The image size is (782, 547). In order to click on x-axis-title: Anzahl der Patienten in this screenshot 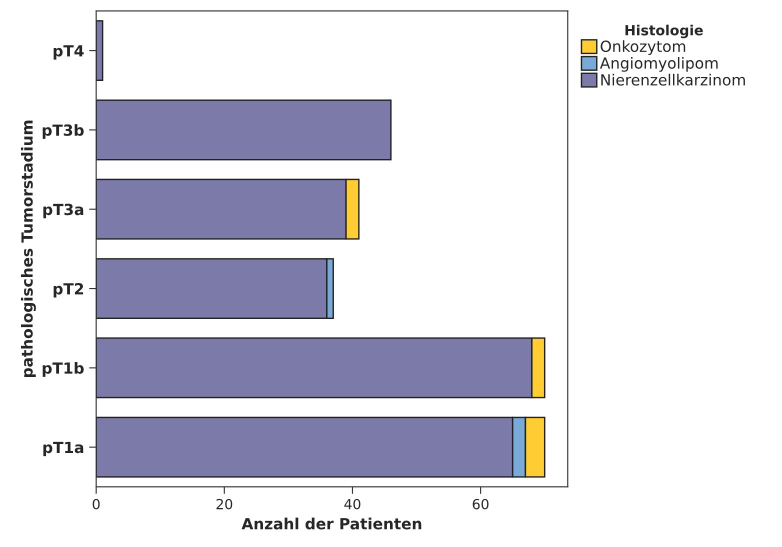, I will do `click(332, 524)`.